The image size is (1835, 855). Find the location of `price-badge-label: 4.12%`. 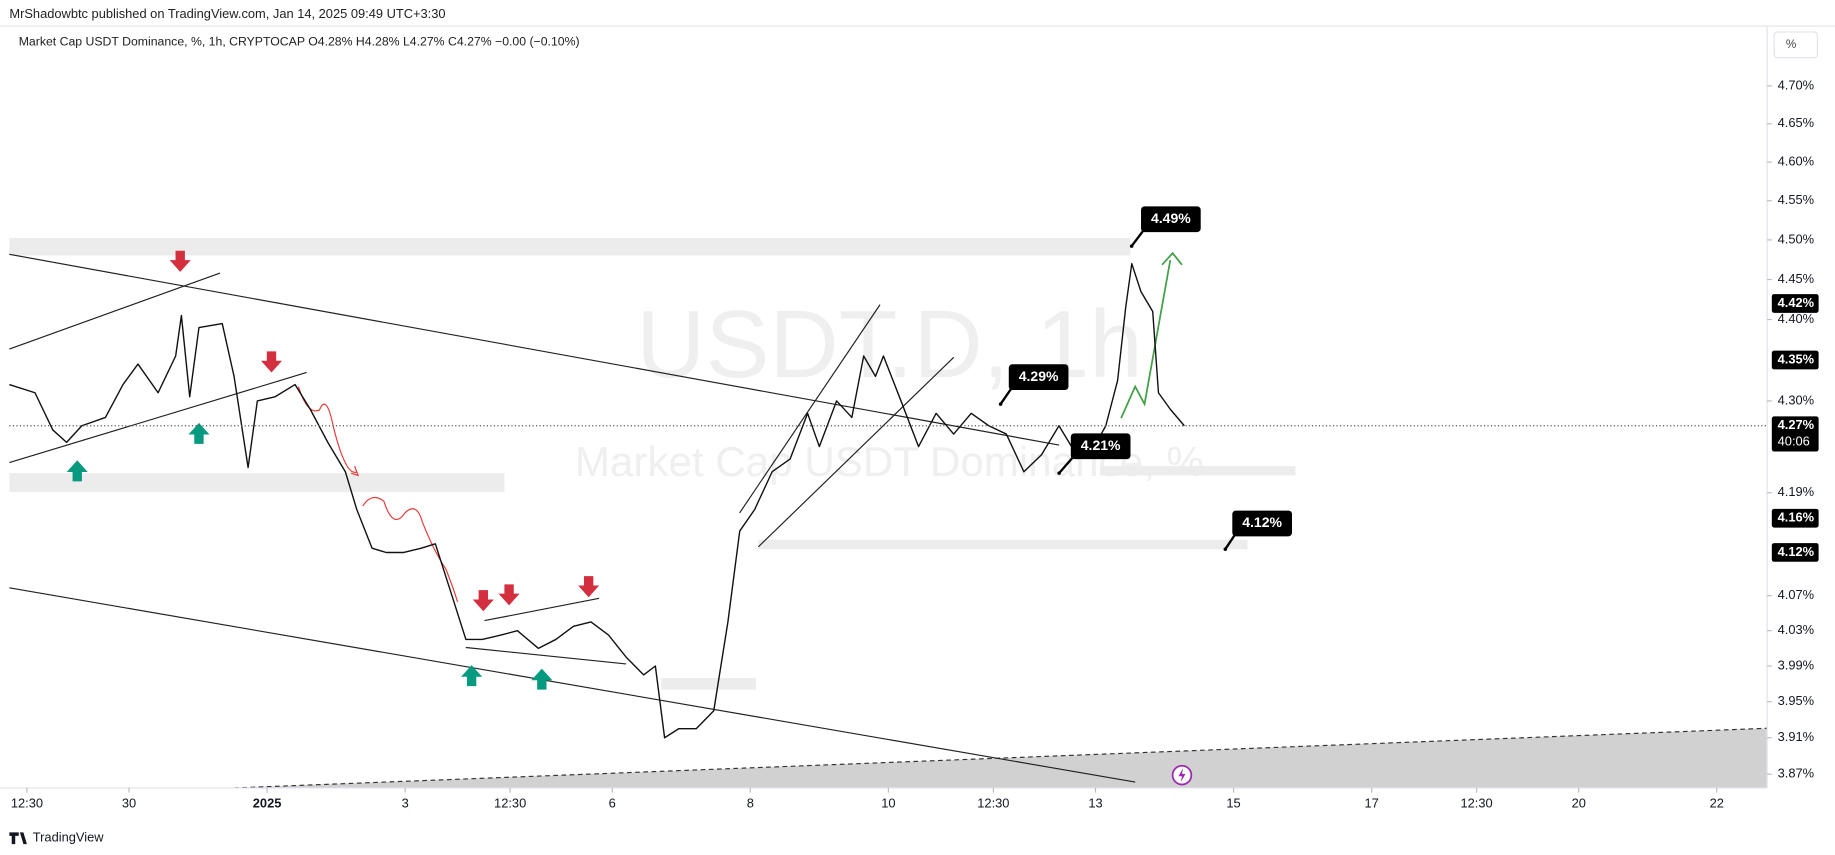

price-badge-label: 4.12% is located at coordinates (1796, 551).